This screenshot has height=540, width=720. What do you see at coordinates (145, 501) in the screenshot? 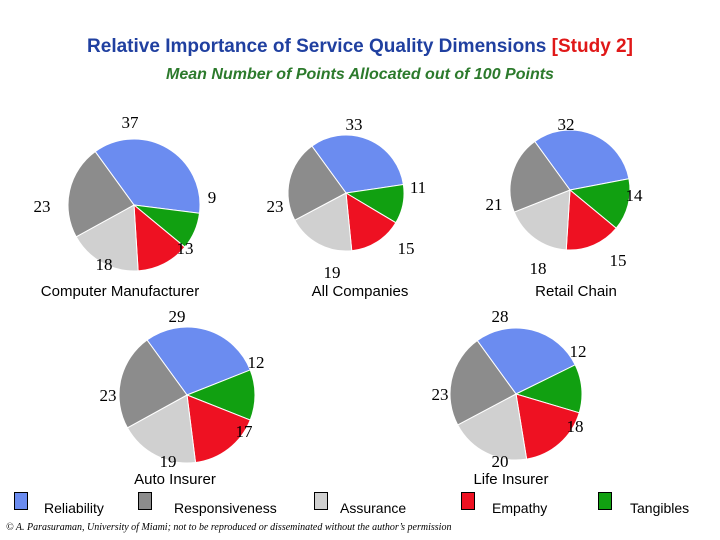
I see `legend-swatch-responsiveness` at bounding box center [145, 501].